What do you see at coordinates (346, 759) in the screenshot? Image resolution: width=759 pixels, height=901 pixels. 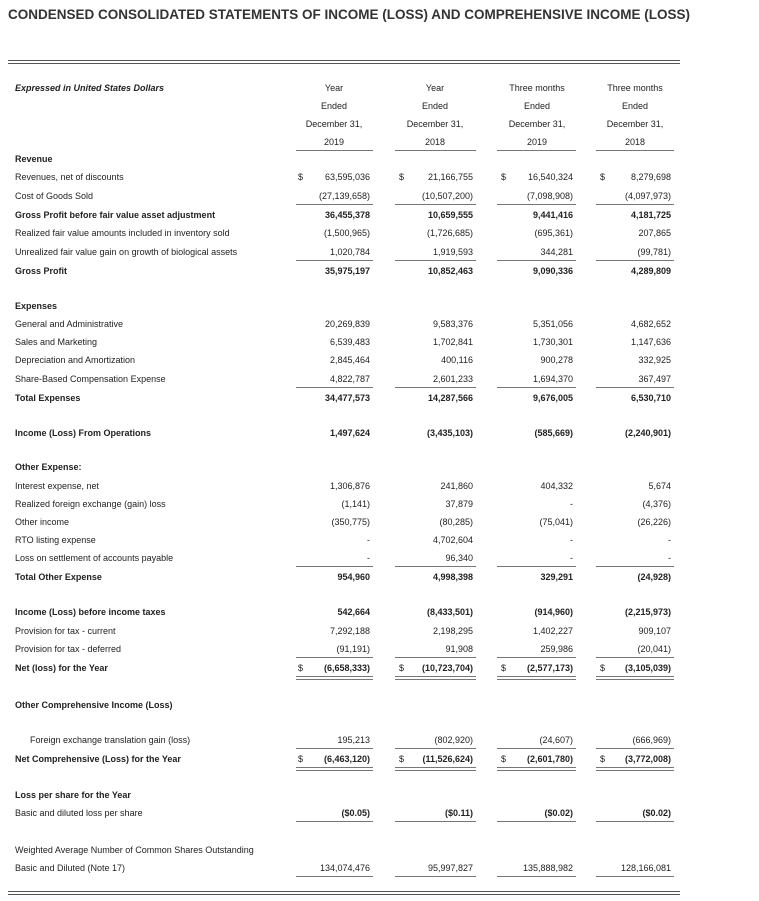 I see `cell-value: (6,463,120)` at bounding box center [346, 759].